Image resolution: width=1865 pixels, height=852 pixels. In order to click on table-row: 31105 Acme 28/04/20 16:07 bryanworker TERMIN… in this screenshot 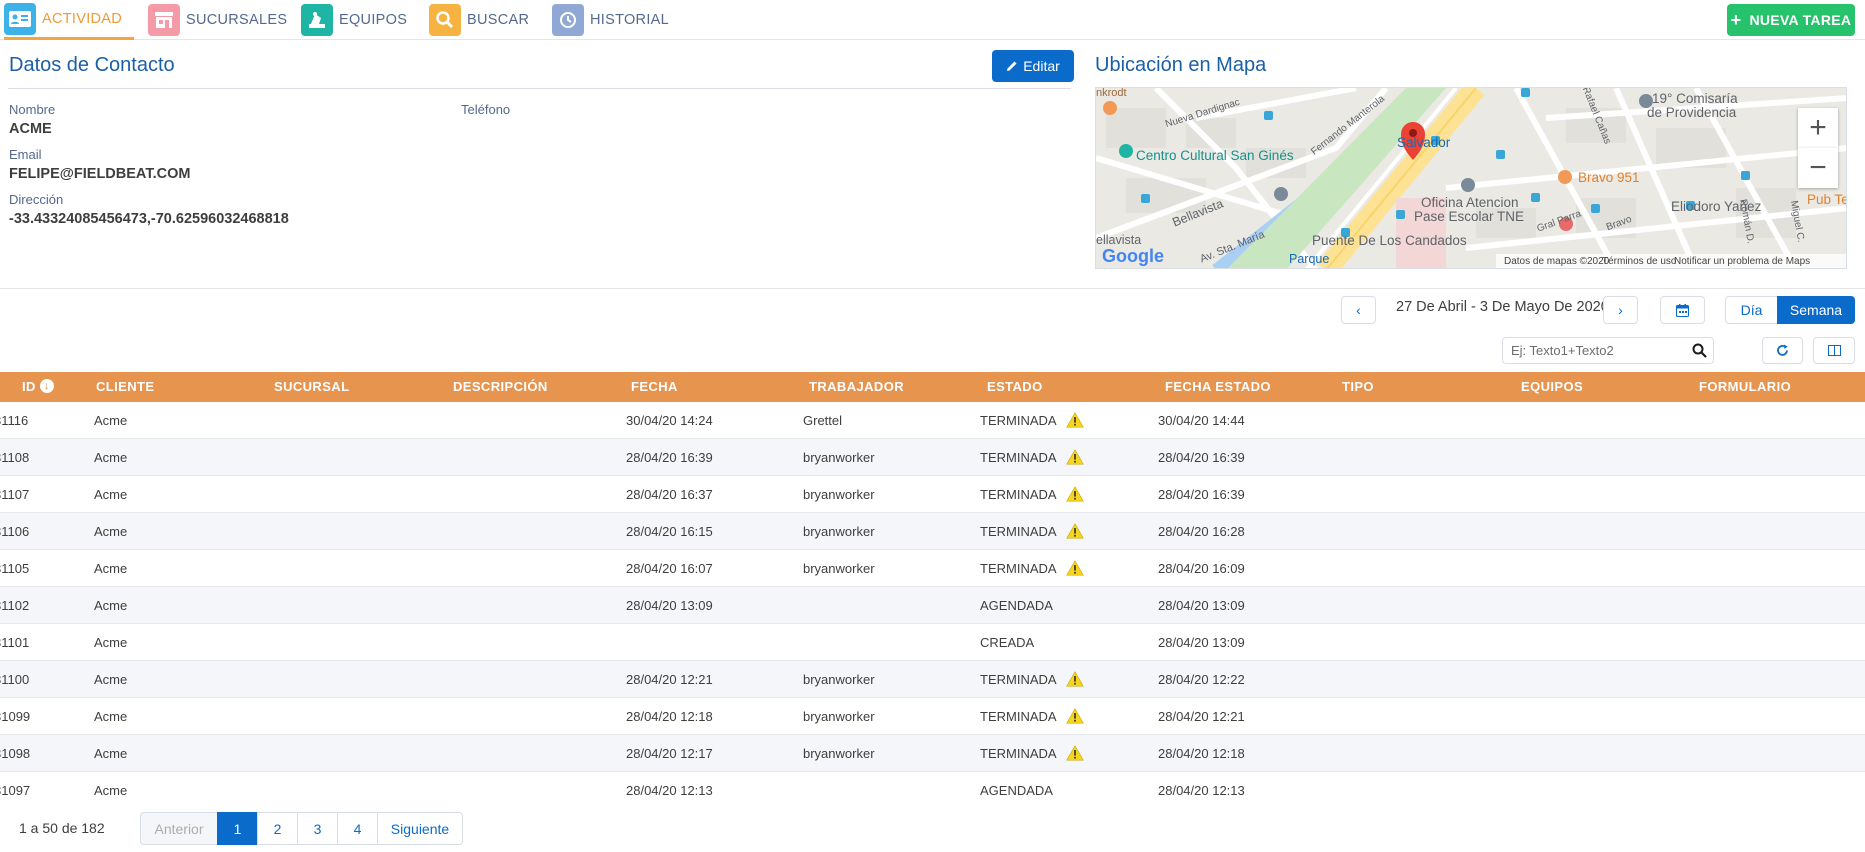, I will do `click(932, 568)`.